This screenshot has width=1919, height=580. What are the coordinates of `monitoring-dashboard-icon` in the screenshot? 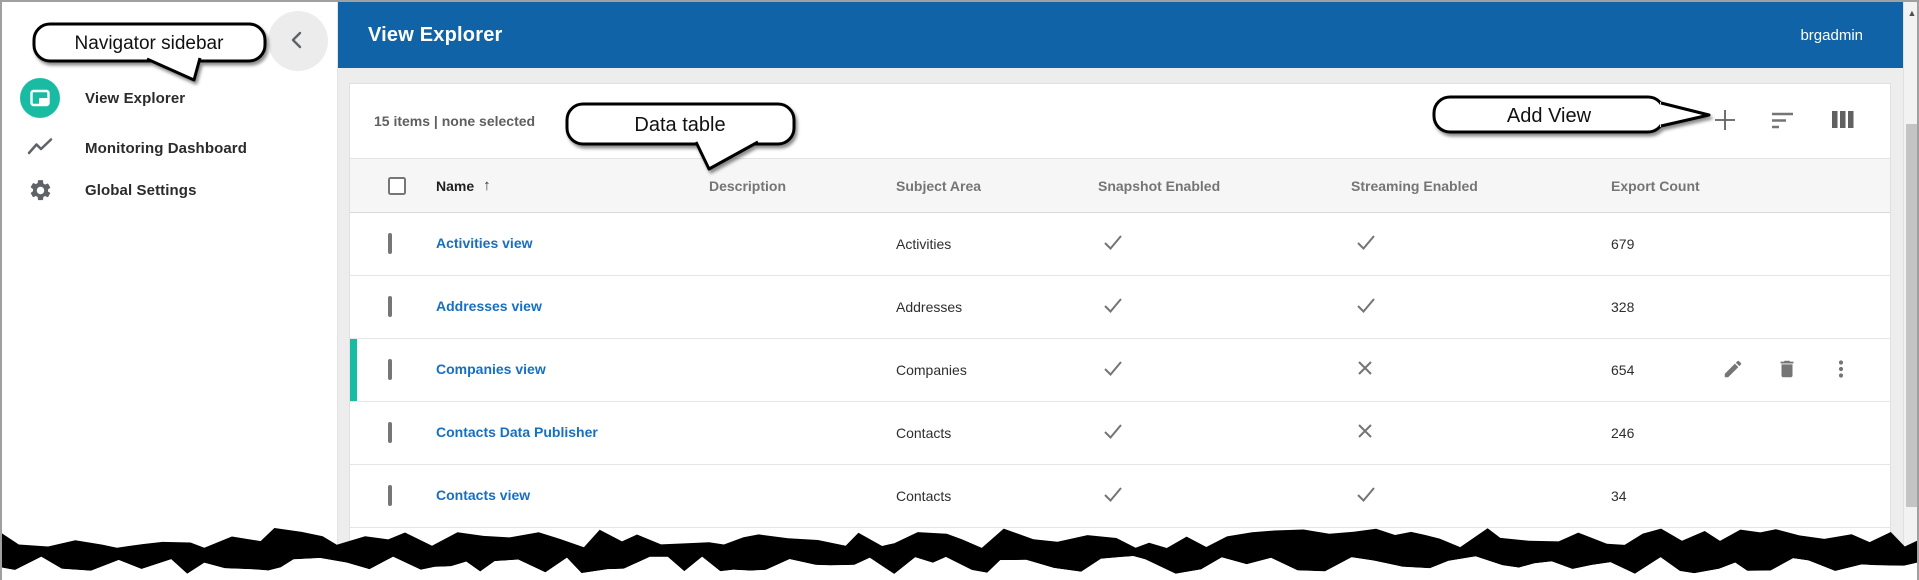 It's located at (40, 148).